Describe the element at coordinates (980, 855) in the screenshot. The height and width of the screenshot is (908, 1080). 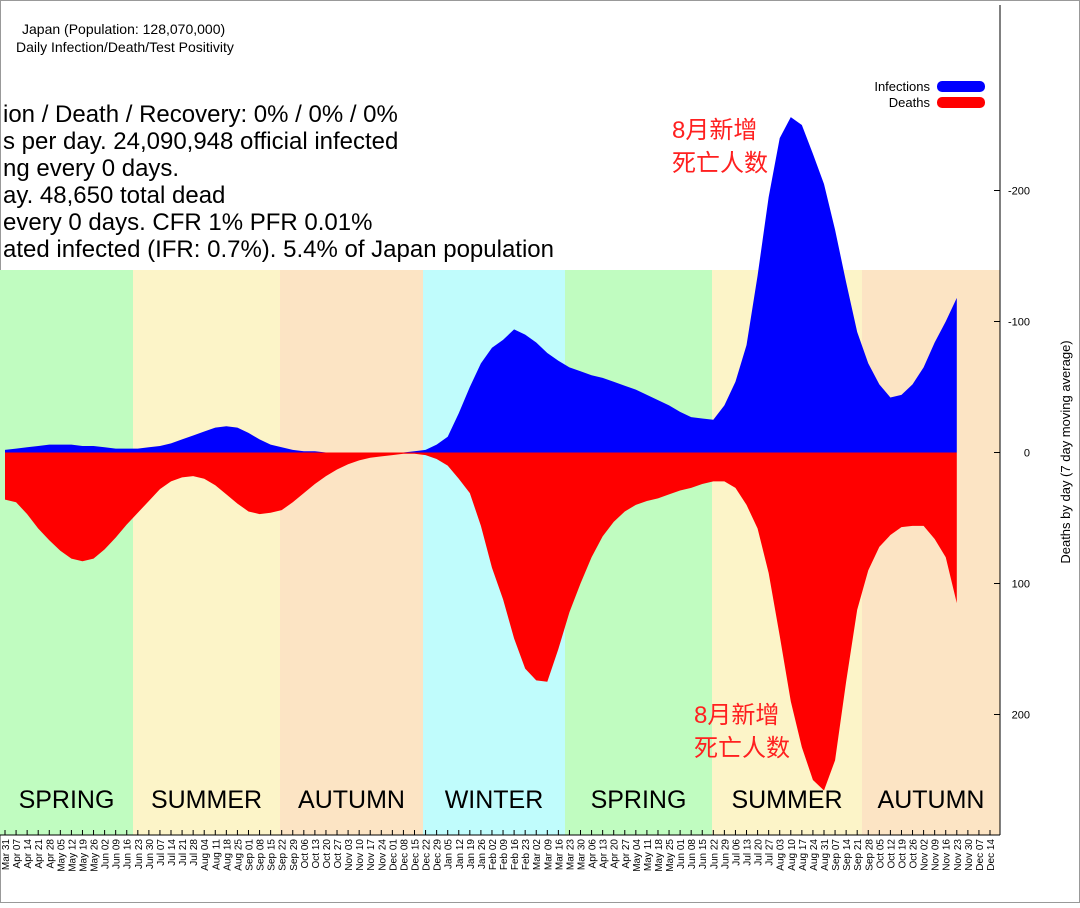
I see `x-tick-label: Dec 07` at that location.